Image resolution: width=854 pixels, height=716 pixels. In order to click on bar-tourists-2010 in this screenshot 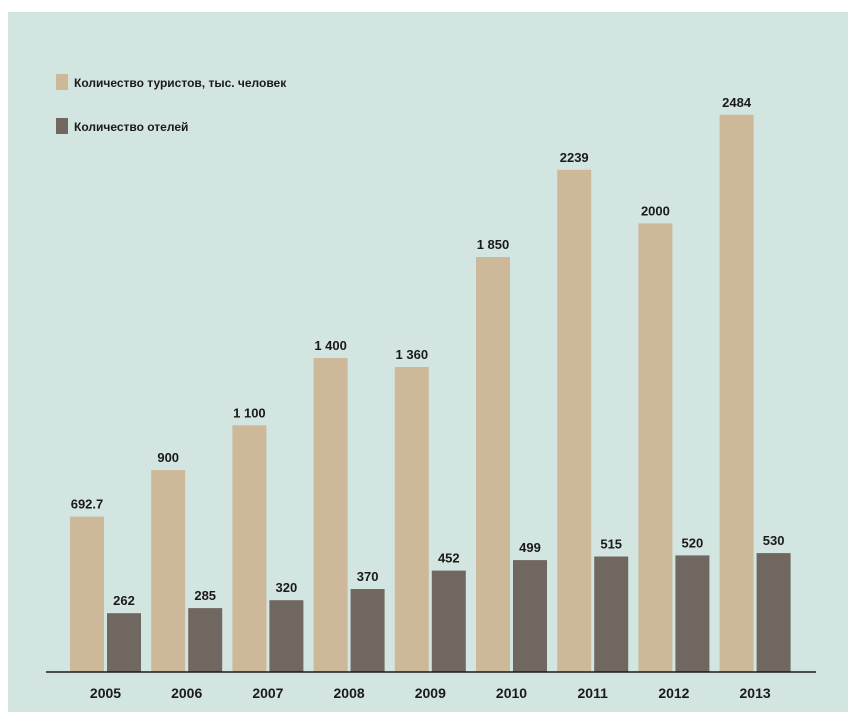, I will do `click(493, 464)`.